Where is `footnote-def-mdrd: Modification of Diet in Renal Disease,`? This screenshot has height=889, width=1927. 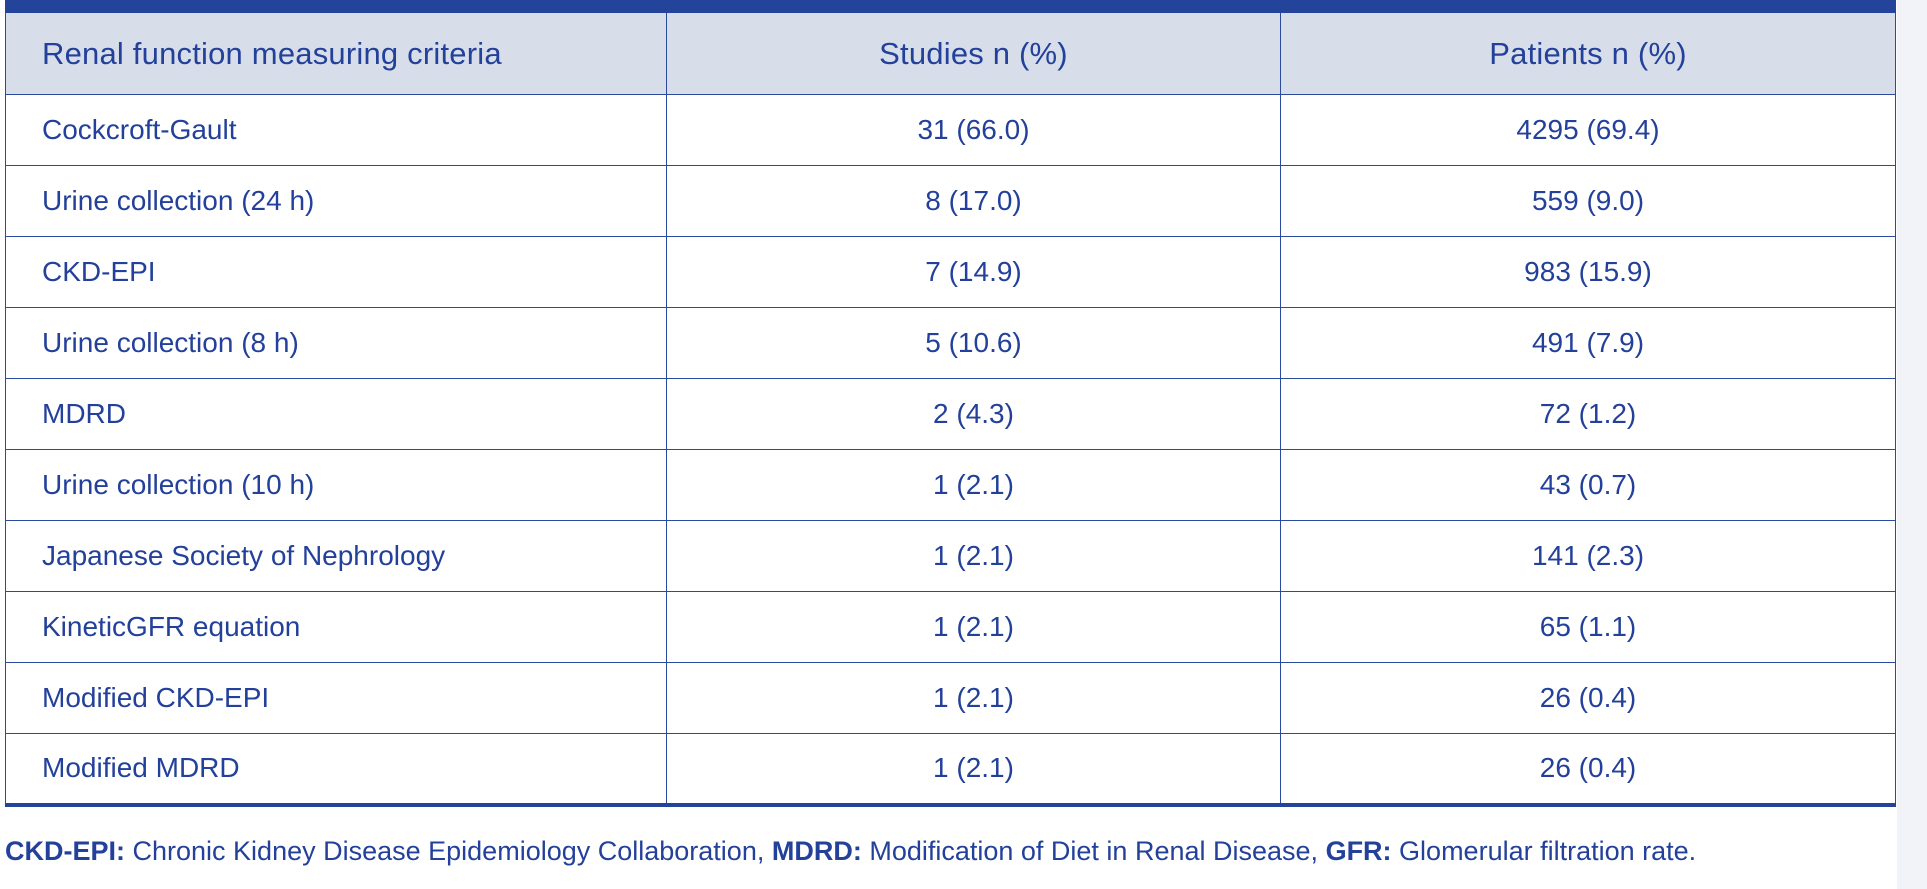
footnote-def-mdrd: Modification of Diet in Renal Disease, is located at coordinates (1093, 851).